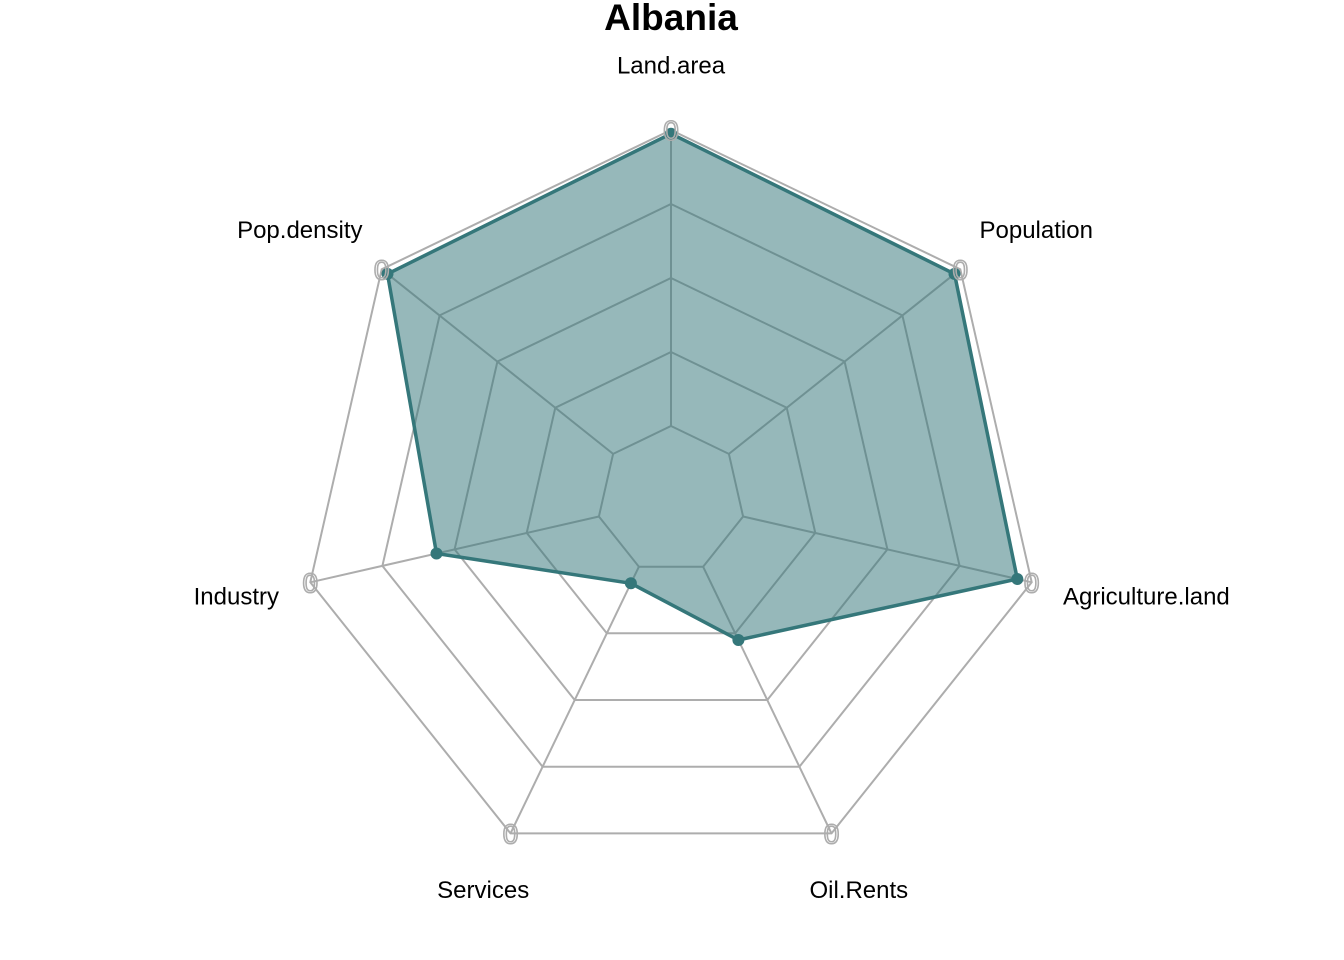  What do you see at coordinates (630, 583) in the screenshot?
I see `data-point-services` at bounding box center [630, 583].